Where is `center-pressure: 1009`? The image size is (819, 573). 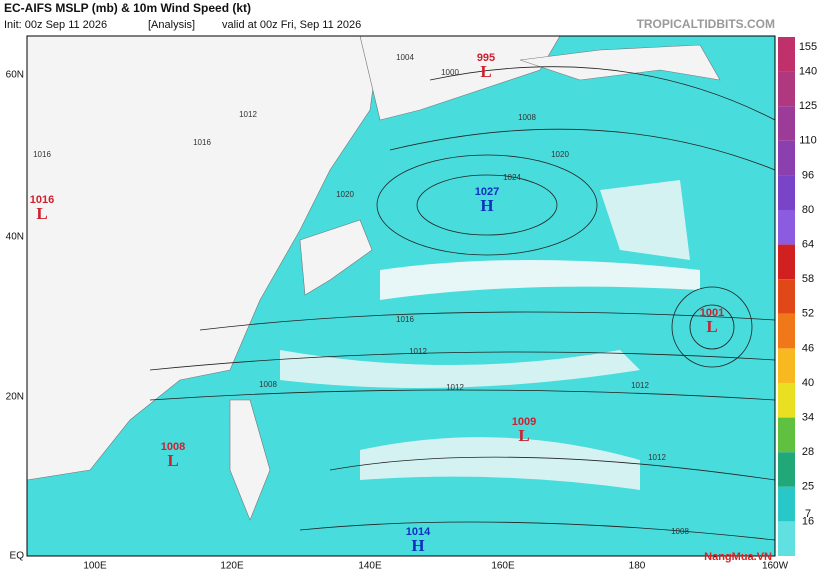
center-pressure: 1009 is located at coordinates (524, 422).